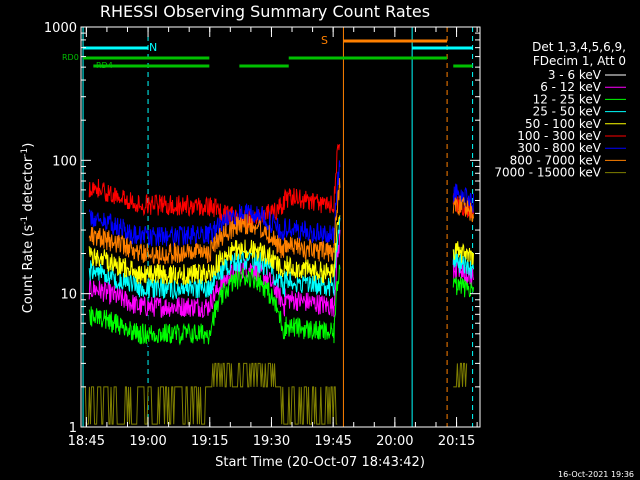  I want to click on saa-flag-label: S, so click(324, 40).